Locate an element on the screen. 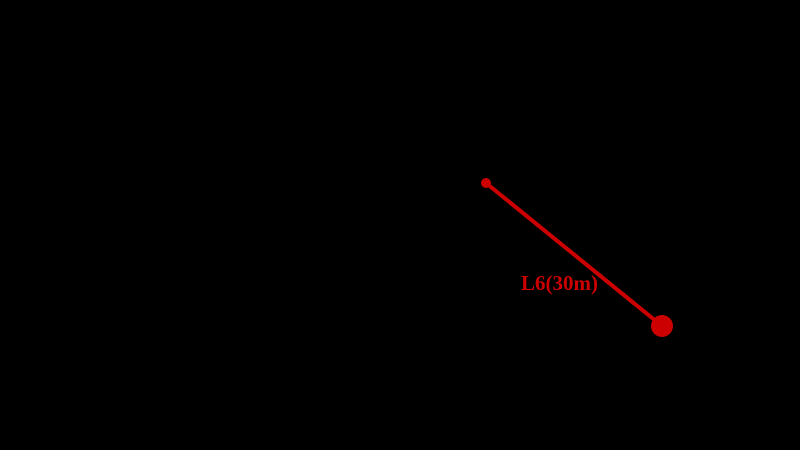  link-line is located at coordinates (574, 254).